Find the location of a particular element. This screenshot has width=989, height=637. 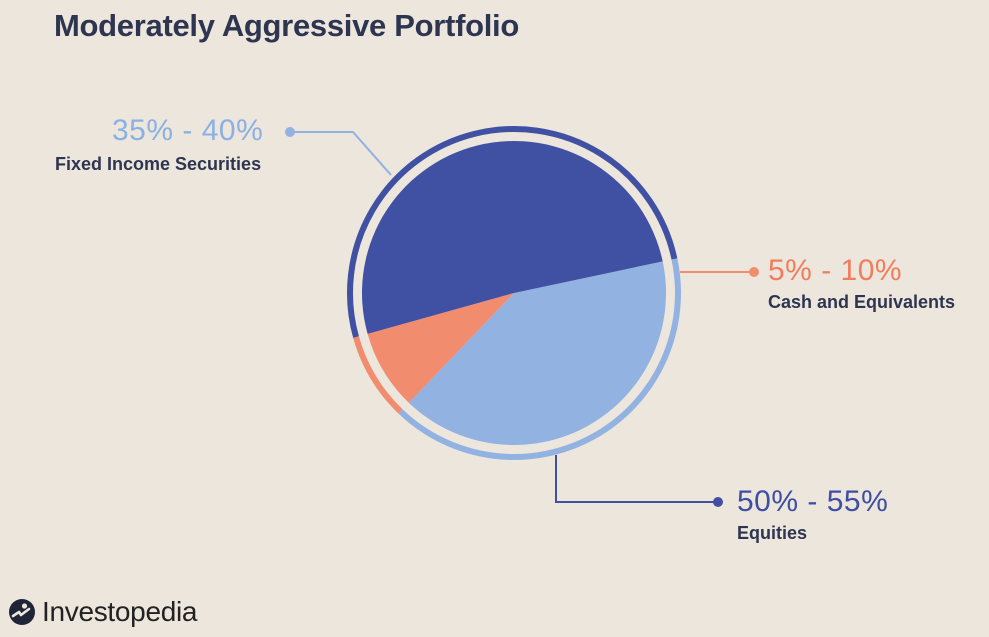

ring-arc-fixed-income is located at coordinates (539, 359).